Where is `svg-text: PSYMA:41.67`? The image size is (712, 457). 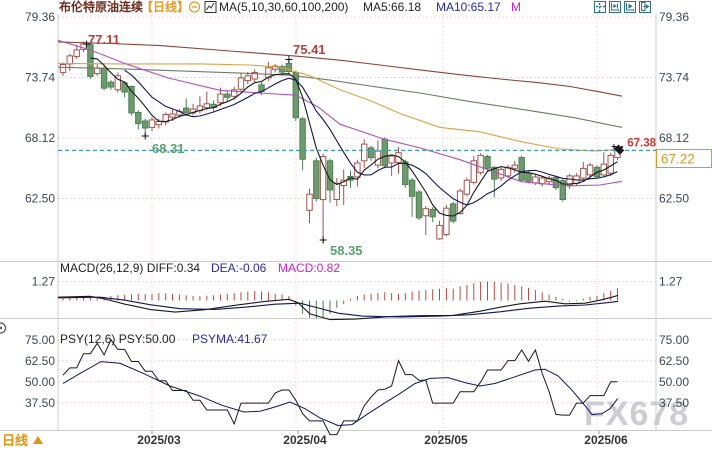 svg-text: PSYMA:41.67 is located at coordinates (230, 339).